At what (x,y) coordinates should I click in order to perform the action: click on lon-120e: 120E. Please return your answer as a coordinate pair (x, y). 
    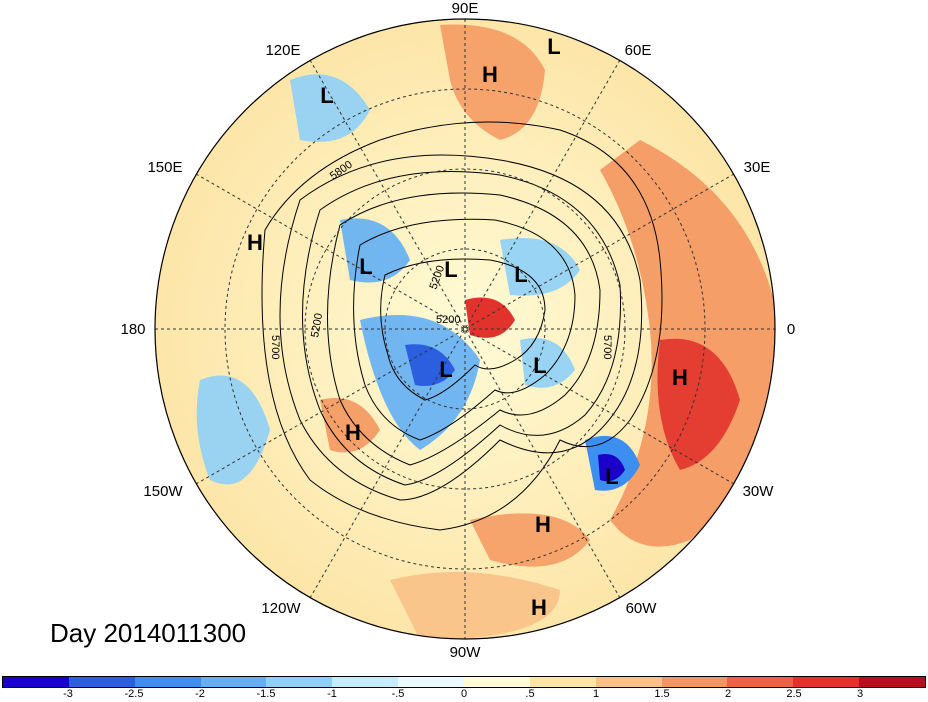
    Looking at the image, I should click on (282, 50).